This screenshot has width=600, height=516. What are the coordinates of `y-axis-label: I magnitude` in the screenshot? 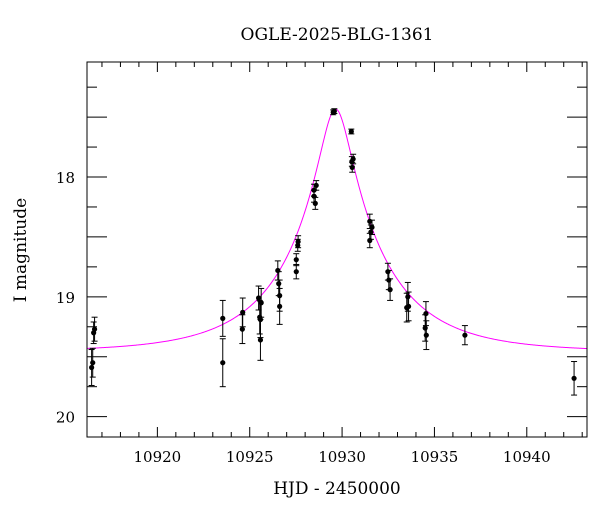 It's located at (21, 250).